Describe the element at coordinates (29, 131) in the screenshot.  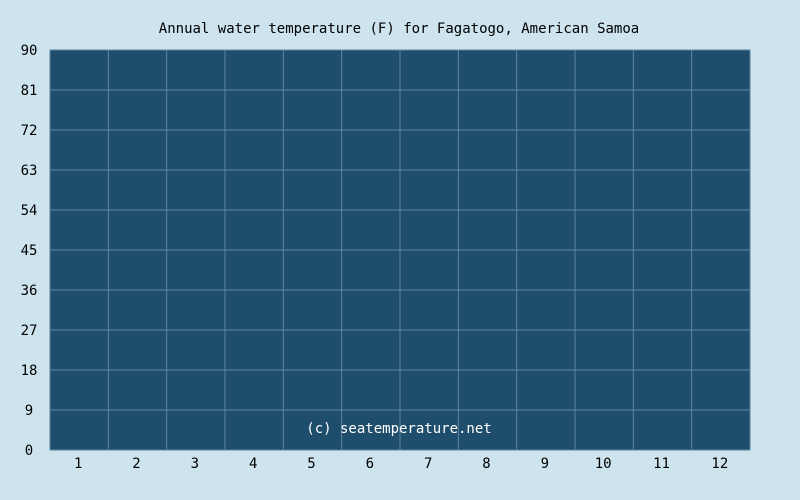
I see `y-tick-label: 72` at that location.